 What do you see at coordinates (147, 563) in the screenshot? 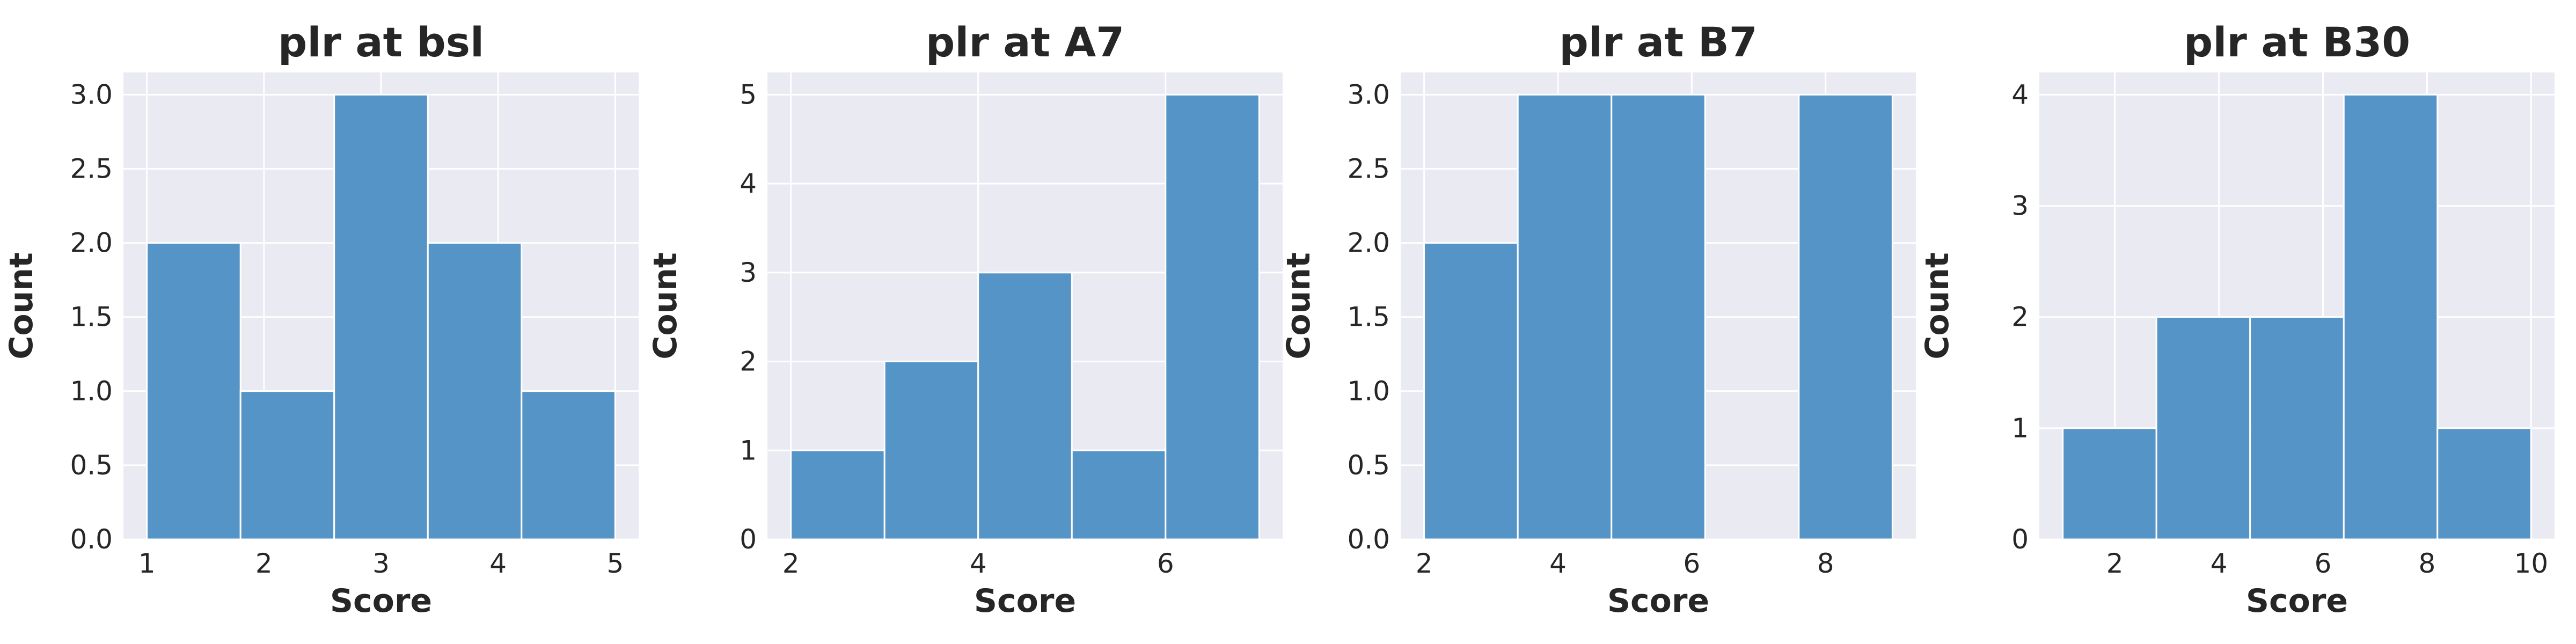
I see `x-tick-label: 1` at bounding box center [147, 563].